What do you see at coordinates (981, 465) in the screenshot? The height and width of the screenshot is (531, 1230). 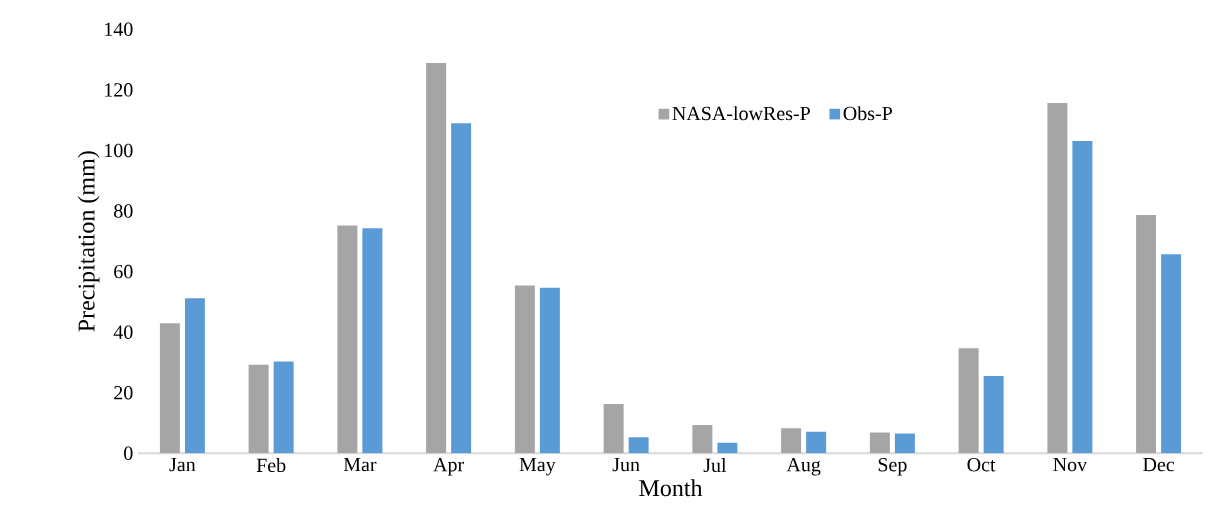 I see `x-tick-label: Oct` at bounding box center [981, 465].